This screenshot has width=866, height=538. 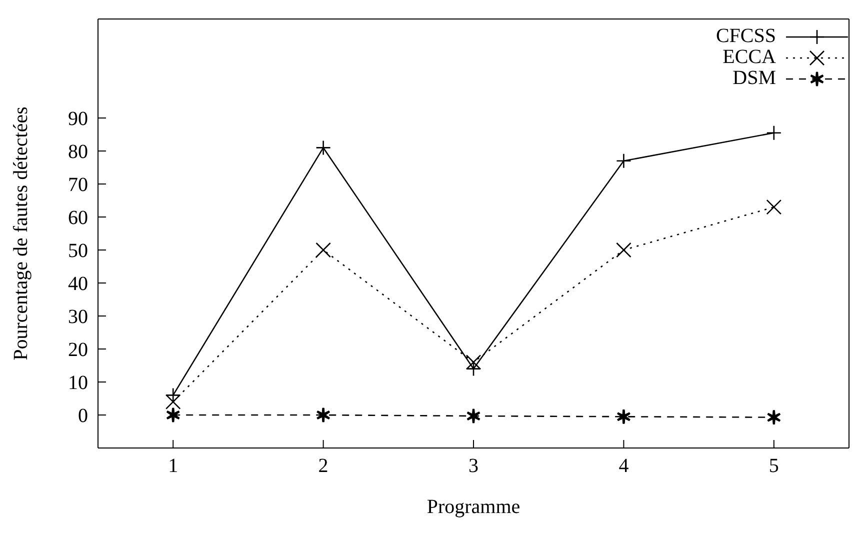 What do you see at coordinates (78, 284) in the screenshot?
I see `y-tick-label: 40` at bounding box center [78, 284].